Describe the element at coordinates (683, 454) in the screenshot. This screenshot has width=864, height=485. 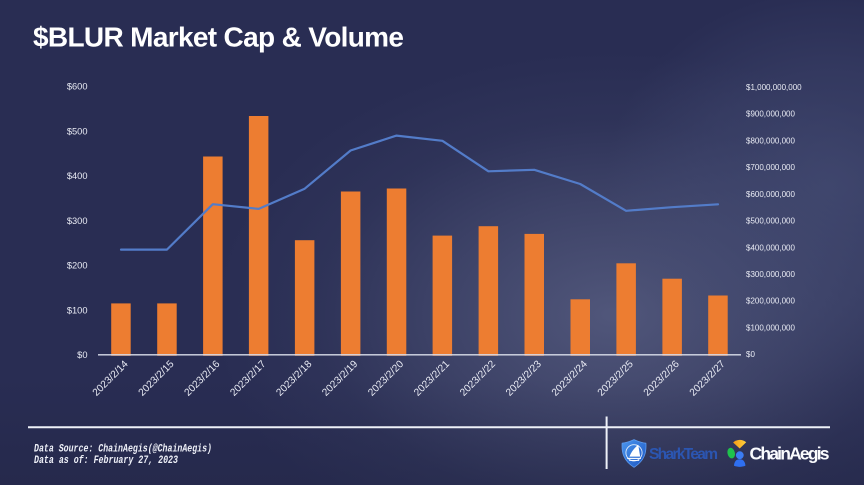
I see `svg-text: SharkTeam` at that location.